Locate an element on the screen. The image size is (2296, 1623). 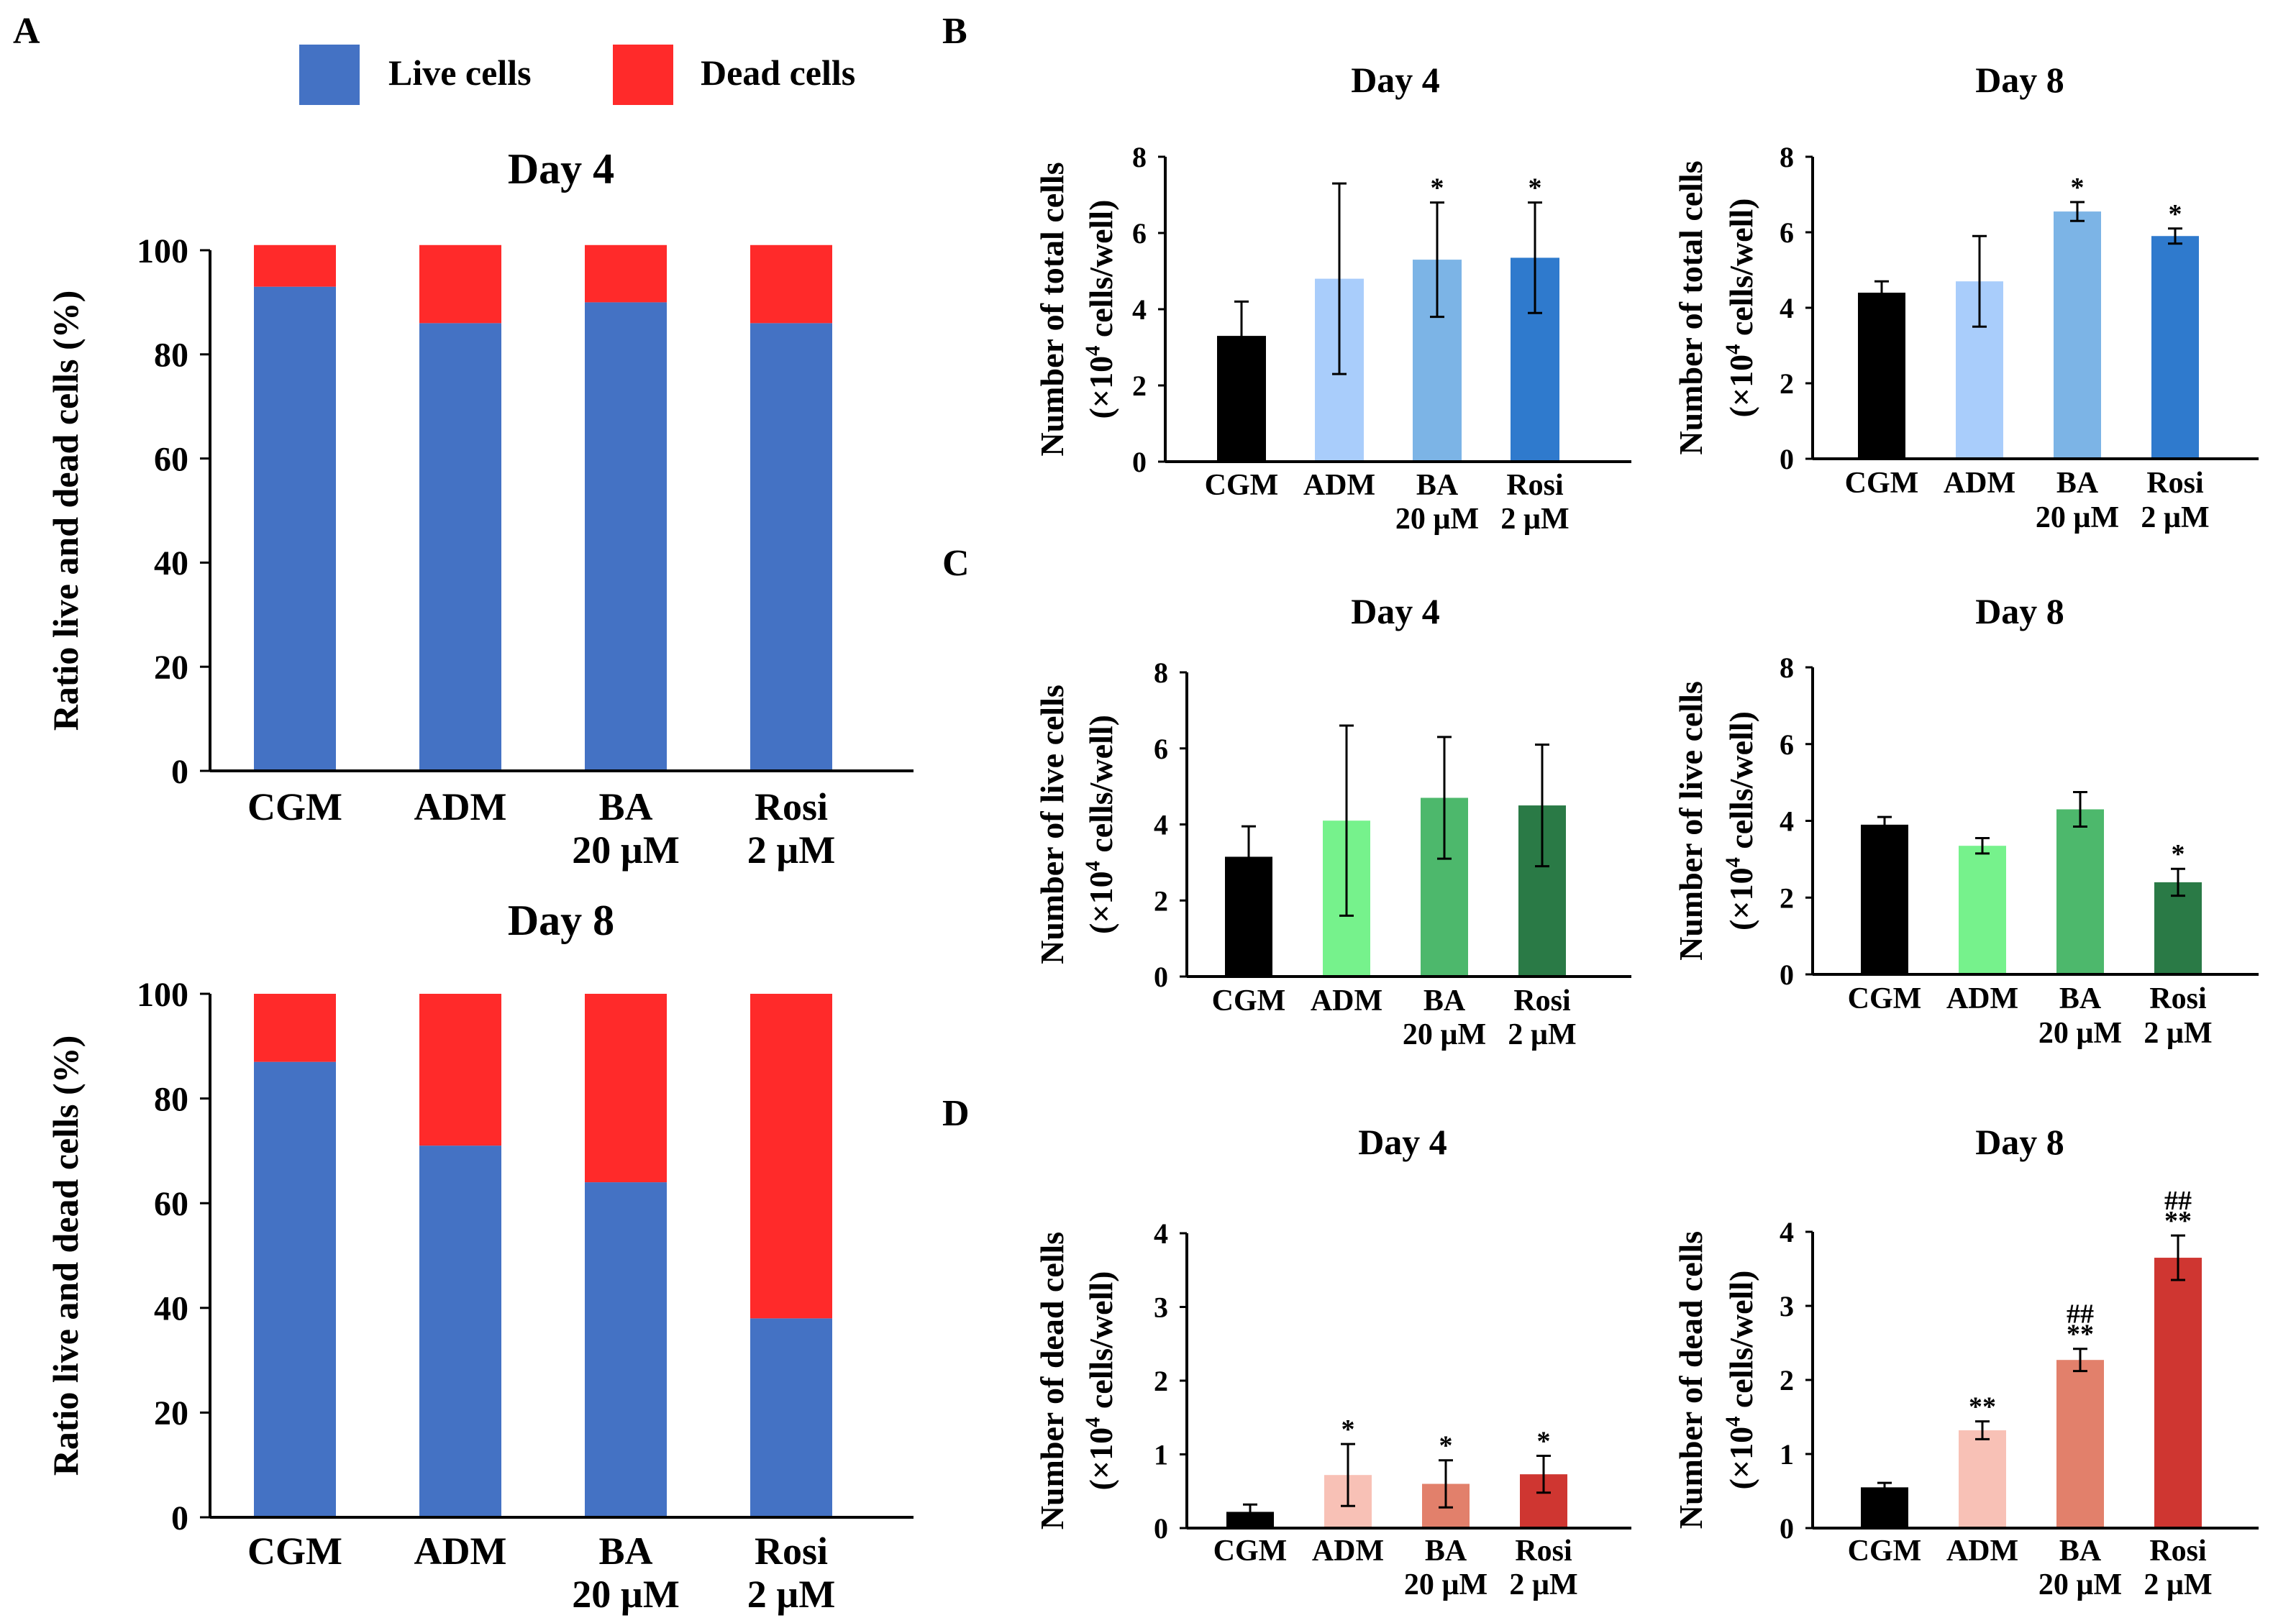
y-tick-label: 80 is located at coordinates (171, 1099).